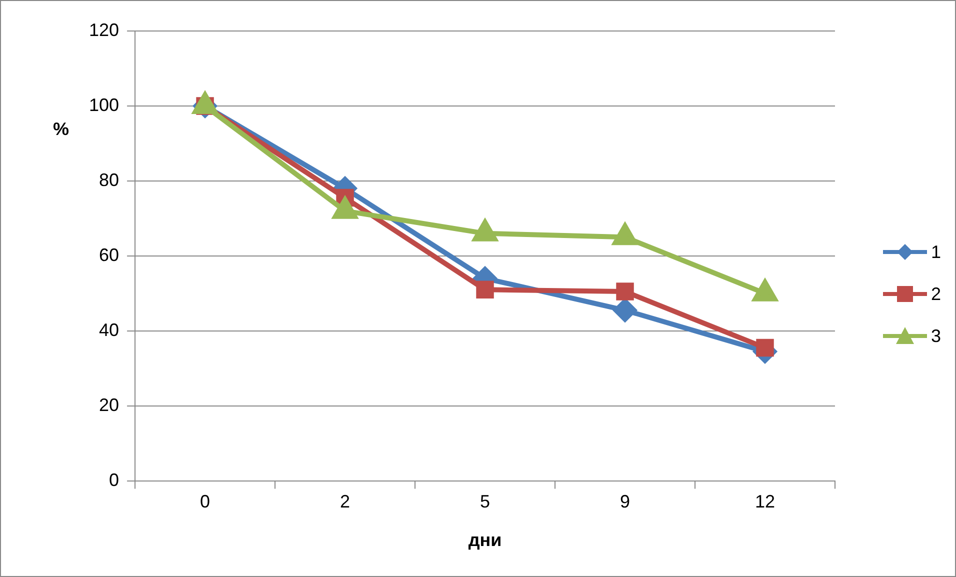  What do you see at coordinates (114, 480) in the screenshot?
I see `y-tick-label: 0` at bounding box center [114, 480].